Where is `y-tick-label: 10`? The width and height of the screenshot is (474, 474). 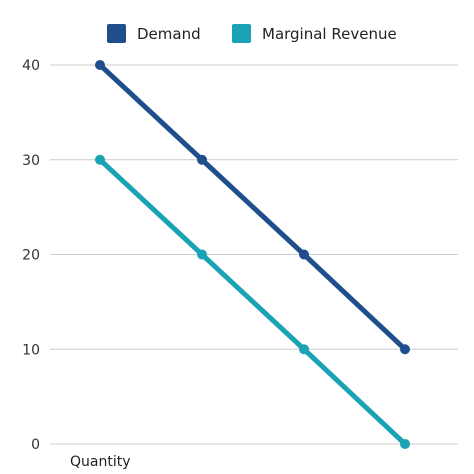
y-tick-label: 10 is located at coordinates (31, 350).